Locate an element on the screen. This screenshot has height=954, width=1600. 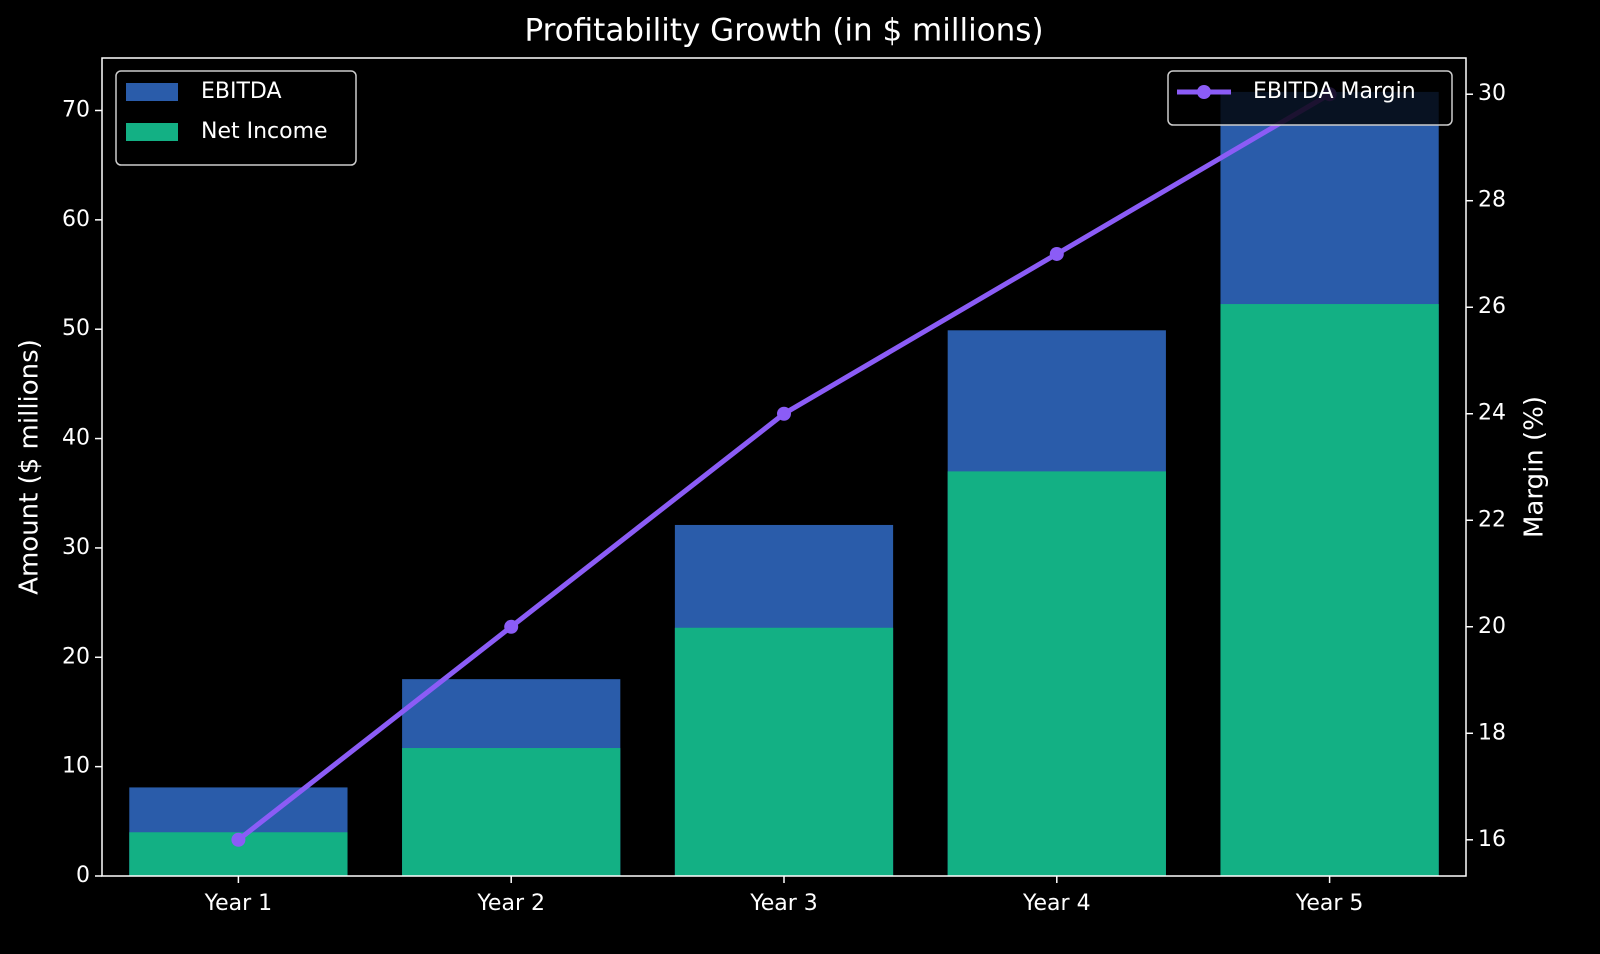
y-tick-label: 70 is located at coordinates (76, 109).